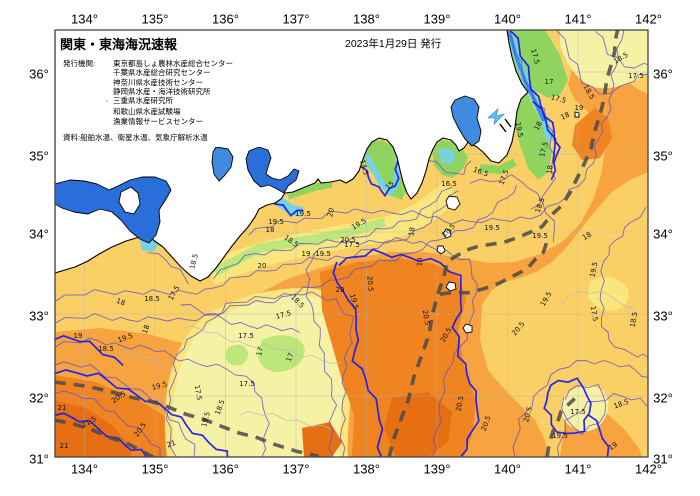  Describe the element at coordinates (162, 91) in the screenshot. I see `publisher-item: 静岡県水産・海洋技術研究所` at that location.